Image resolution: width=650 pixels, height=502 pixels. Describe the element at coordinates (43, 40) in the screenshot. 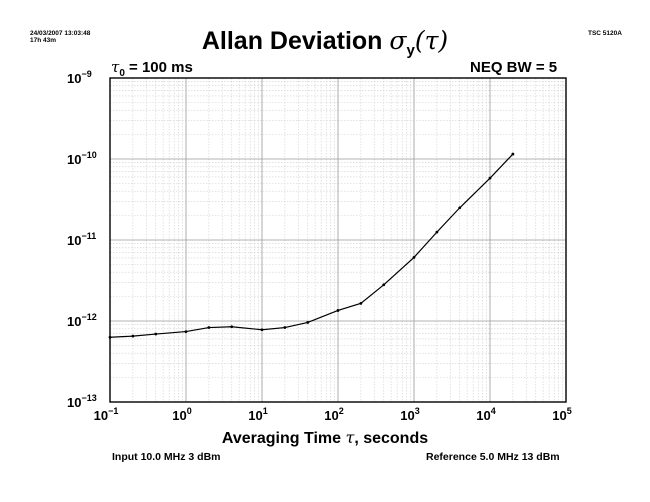

I see `duration: 17h 43m` at that location.